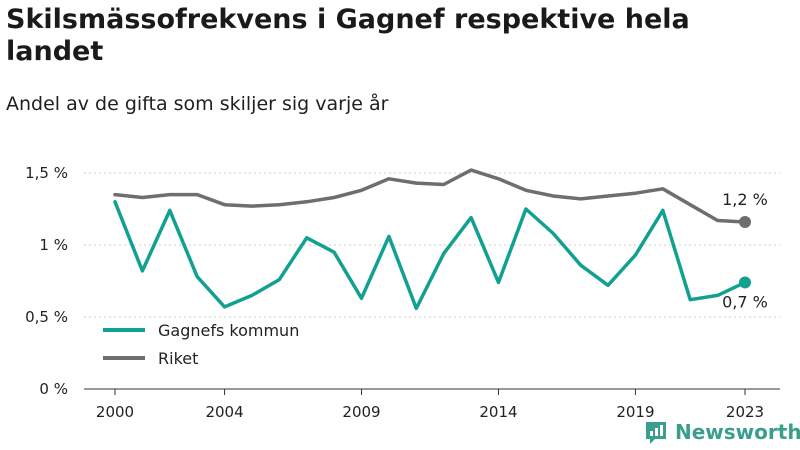 The image size is (800, 450). Describe the element at coordinates (228, 330) in the screenshot. I see `legend-label: Gagnefs kommun` at that location.